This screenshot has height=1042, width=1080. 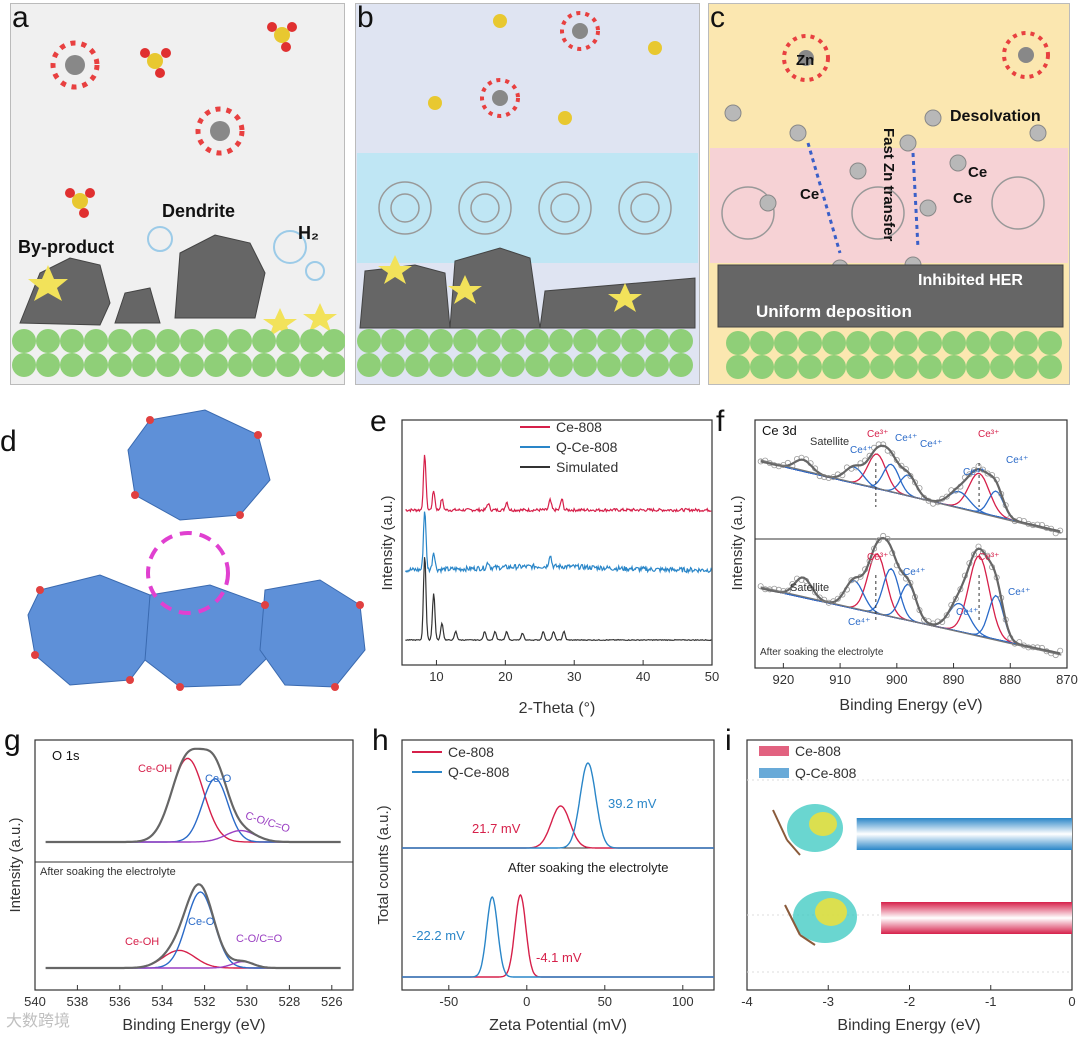 What do you see at coordinates (436, 676) in the screenshot?
I see `x-axis-tick-label: 10` at bounding box center [436, 676].